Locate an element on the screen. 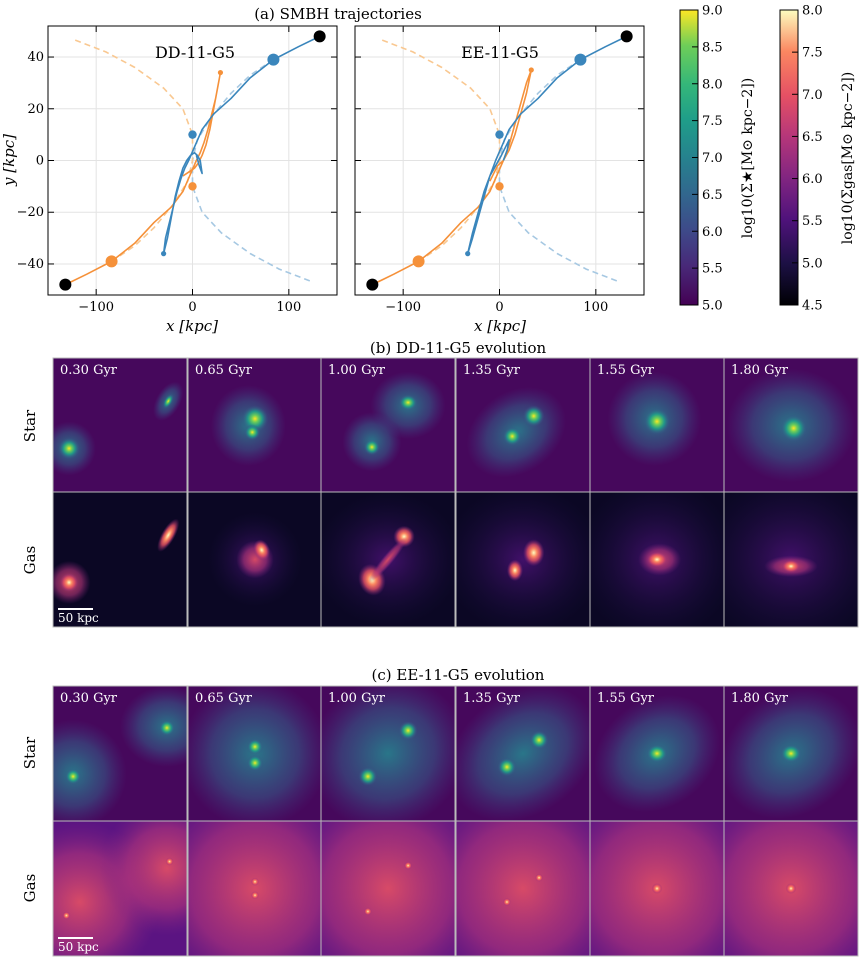 The width and height of the screenshot is (862, 961). star-panel: 1.55 Gyr is located at coordinates (657, 425).